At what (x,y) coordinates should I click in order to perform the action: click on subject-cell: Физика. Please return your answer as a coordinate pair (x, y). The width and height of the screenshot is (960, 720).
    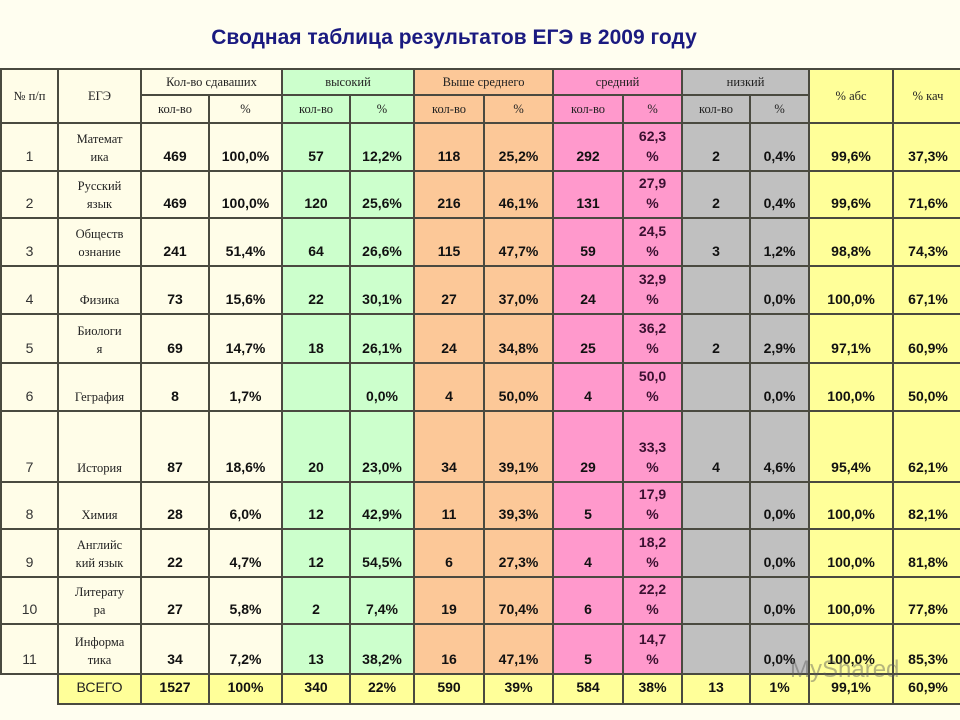
    Looking at the image, I should click on (99, 290).